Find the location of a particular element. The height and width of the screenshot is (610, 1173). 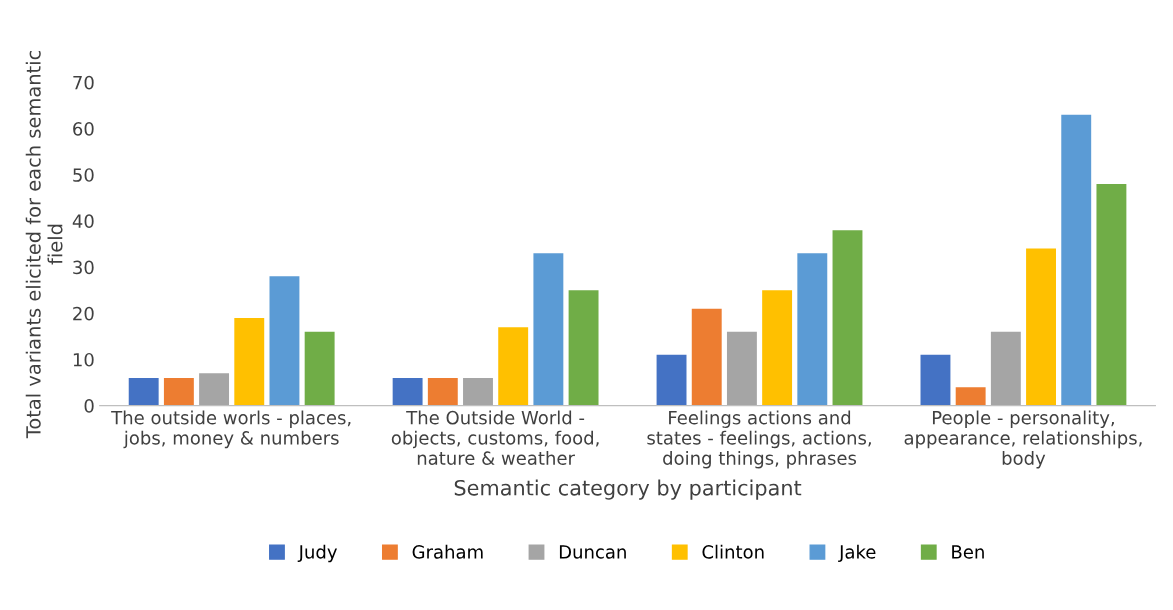

x-tick-label: People - personality, appearance, relationships, body is located at coordinates (1023, 439).